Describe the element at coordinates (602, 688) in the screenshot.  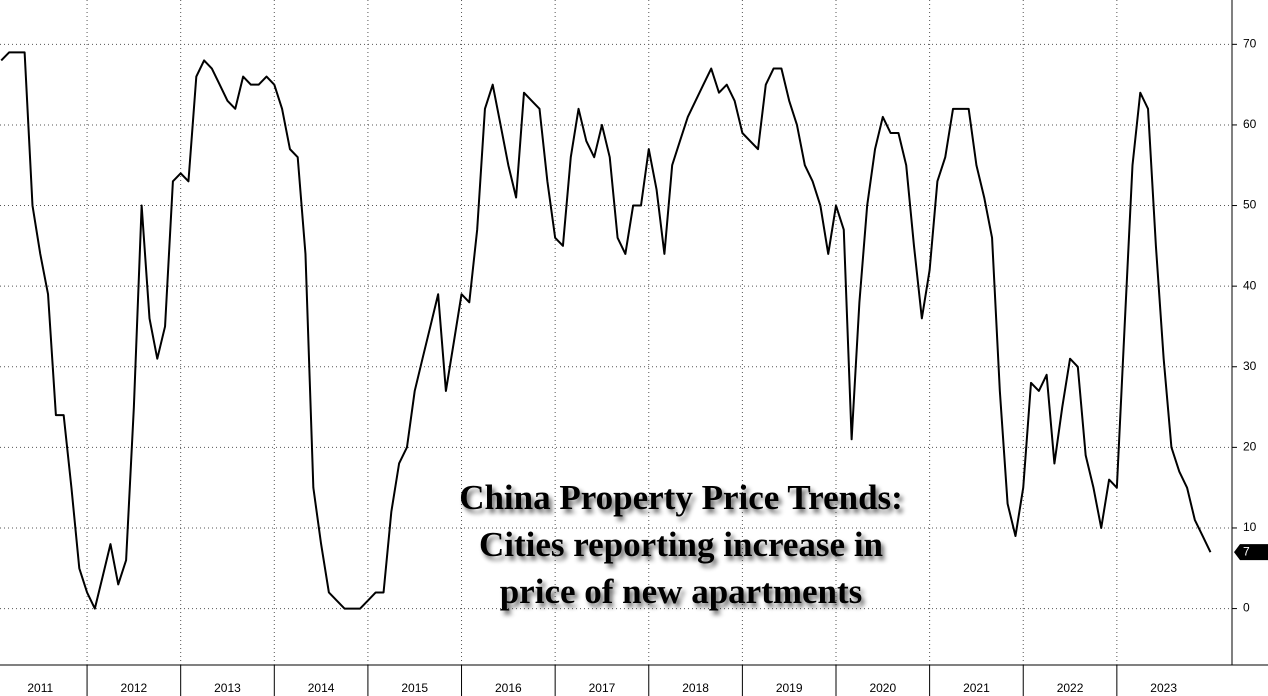
I see `x-tick-label: 2017` at that location.